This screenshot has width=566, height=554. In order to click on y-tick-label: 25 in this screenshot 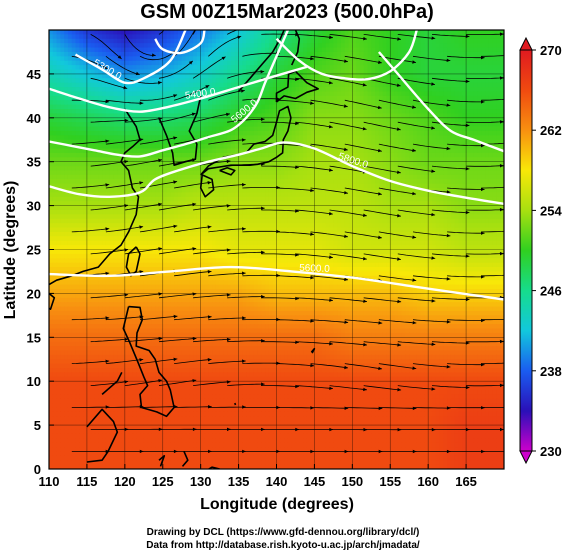, I will do `click(34, 250)`.